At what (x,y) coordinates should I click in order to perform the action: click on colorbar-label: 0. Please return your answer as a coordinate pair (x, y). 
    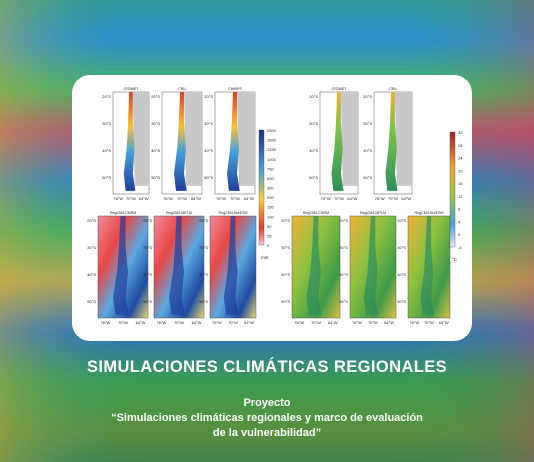
    Looking at the image, I should click on (459, 234).